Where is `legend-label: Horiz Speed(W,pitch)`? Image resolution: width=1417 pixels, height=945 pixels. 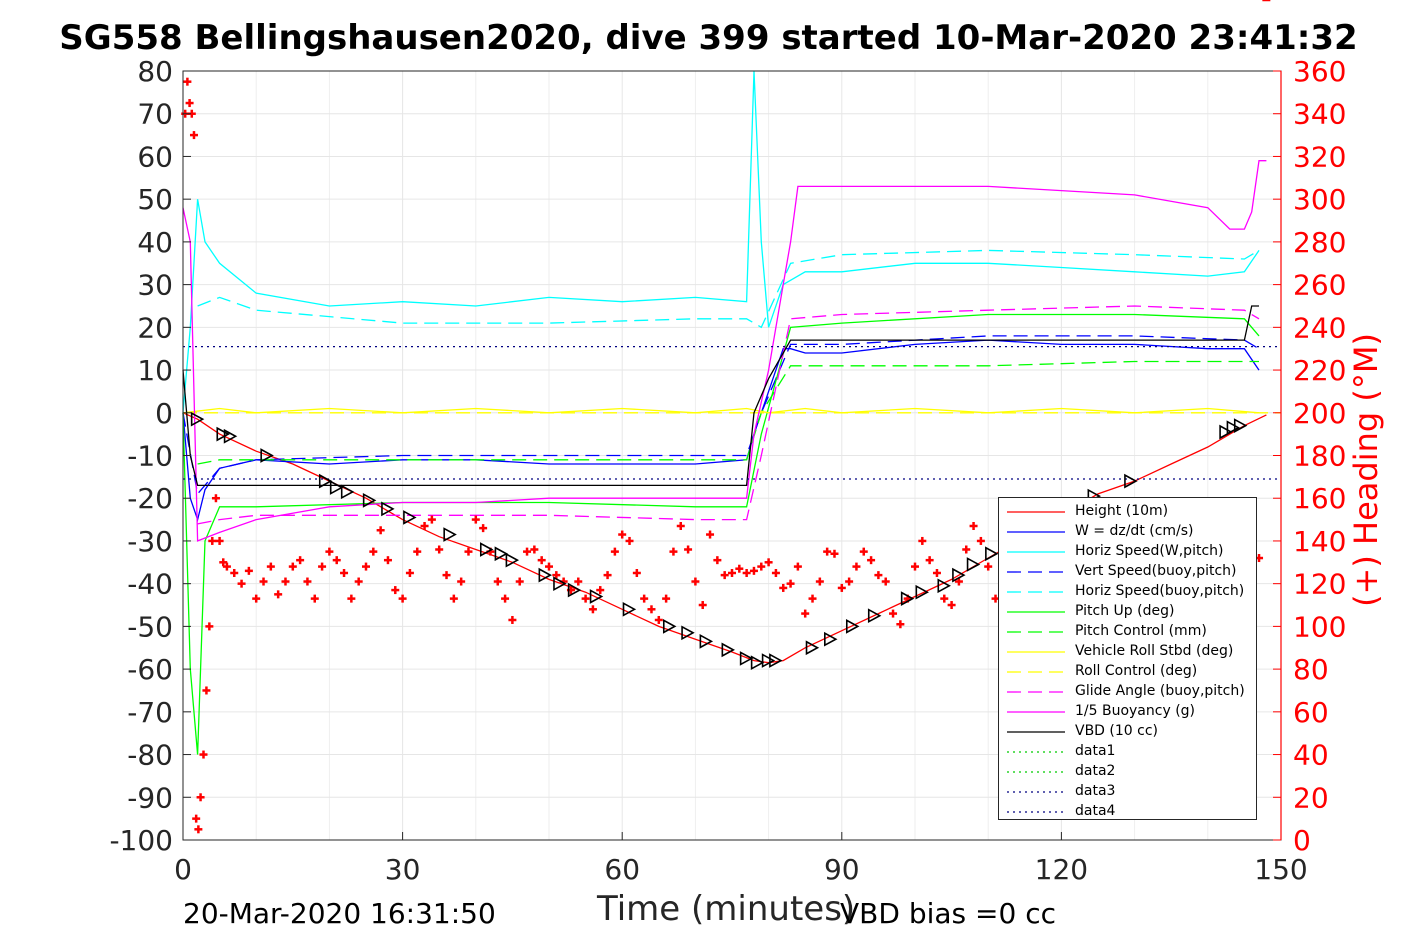 legend-label: Horiz Speed(W,pitch) is located at coordinates (1149, 551).